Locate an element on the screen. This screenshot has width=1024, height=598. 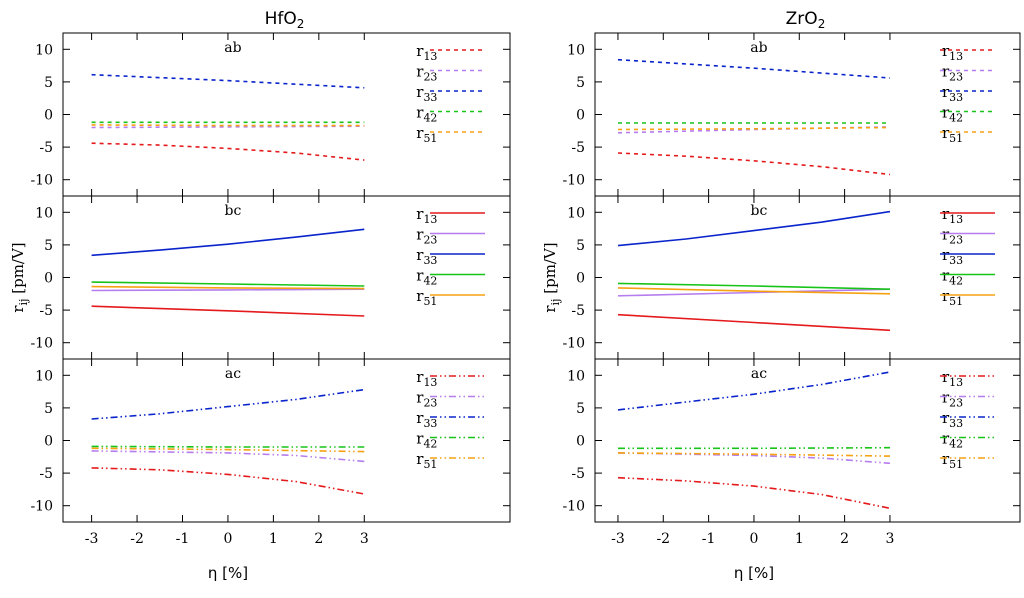
x-tick-label: -1 is located at coordinates (709, 539).